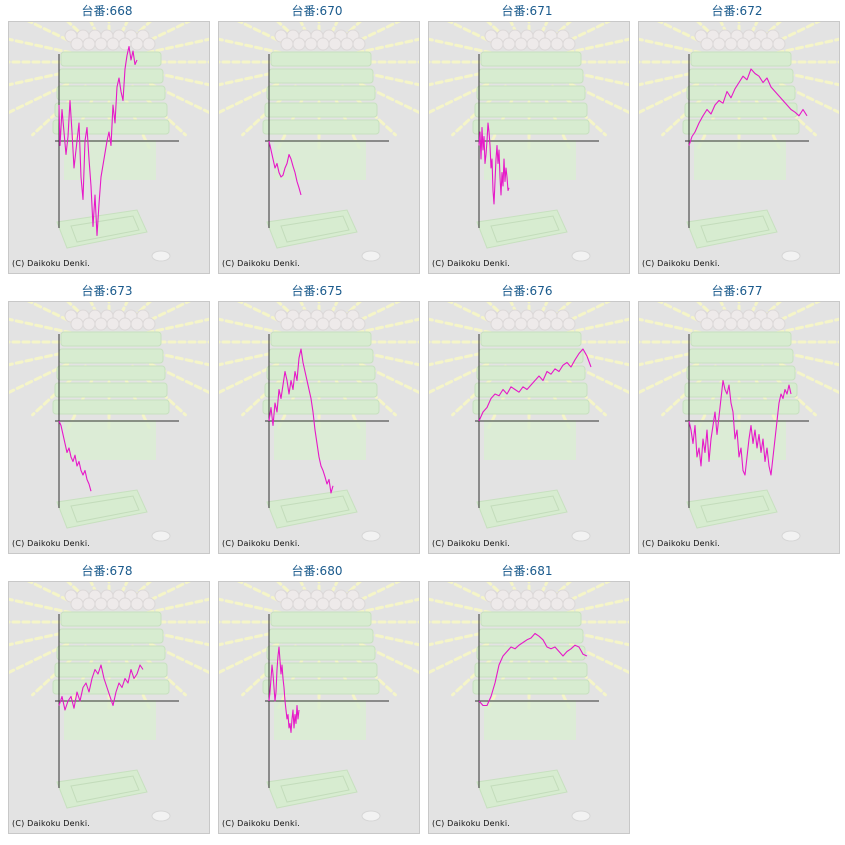 The image size is (845, 845). Describe the element at coordinates (737, 291) in the screenshot. I see `chart-title: 台番:677` at that location.